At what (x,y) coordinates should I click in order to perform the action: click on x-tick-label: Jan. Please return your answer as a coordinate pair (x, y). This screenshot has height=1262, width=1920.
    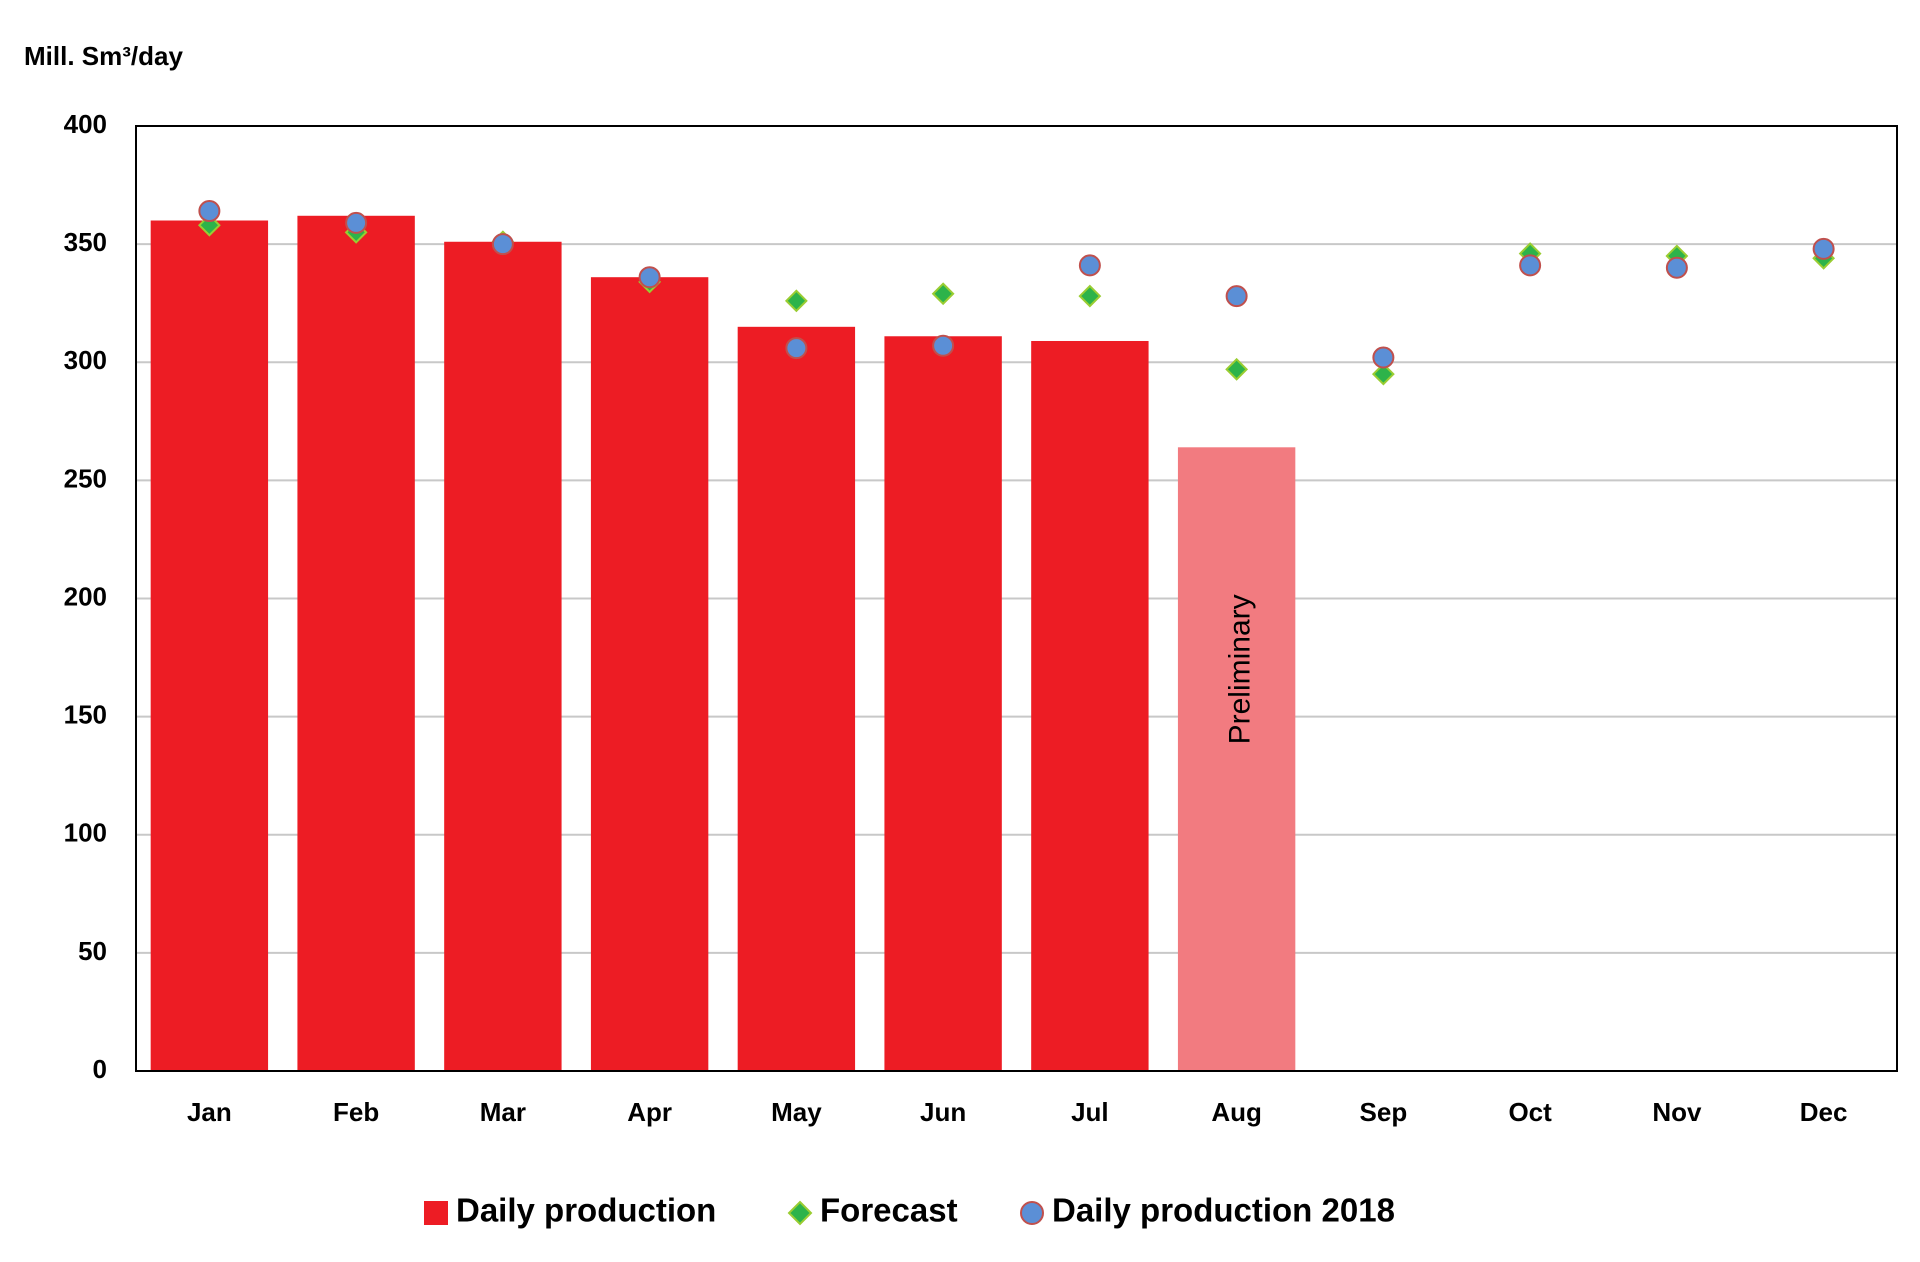
    Looking at the image, I should click on (209, 1112).